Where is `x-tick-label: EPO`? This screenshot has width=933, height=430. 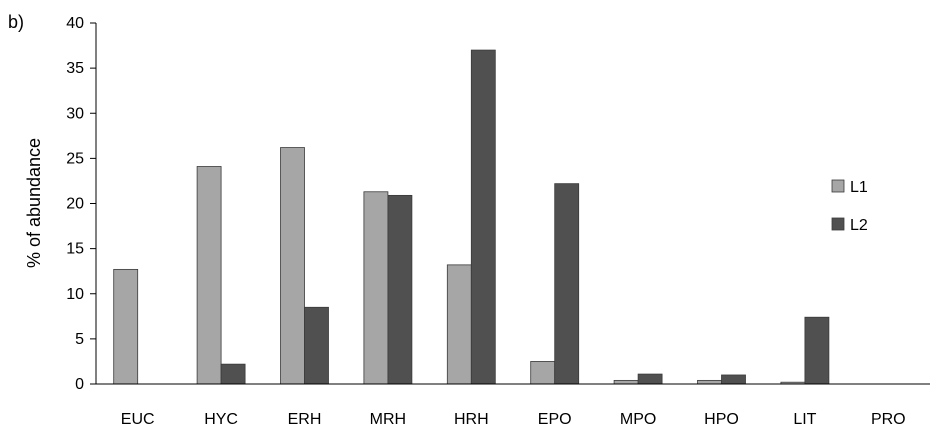 x-tick-label: EPO is located at coordinates (555, 419).